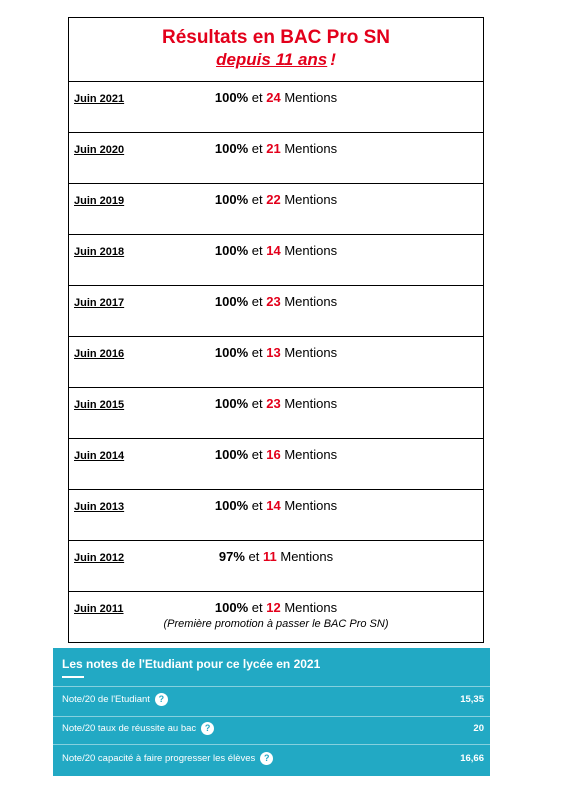 The image size is (566, 800). I want to click on panel-row-value: 16,66, so click(472, 758).